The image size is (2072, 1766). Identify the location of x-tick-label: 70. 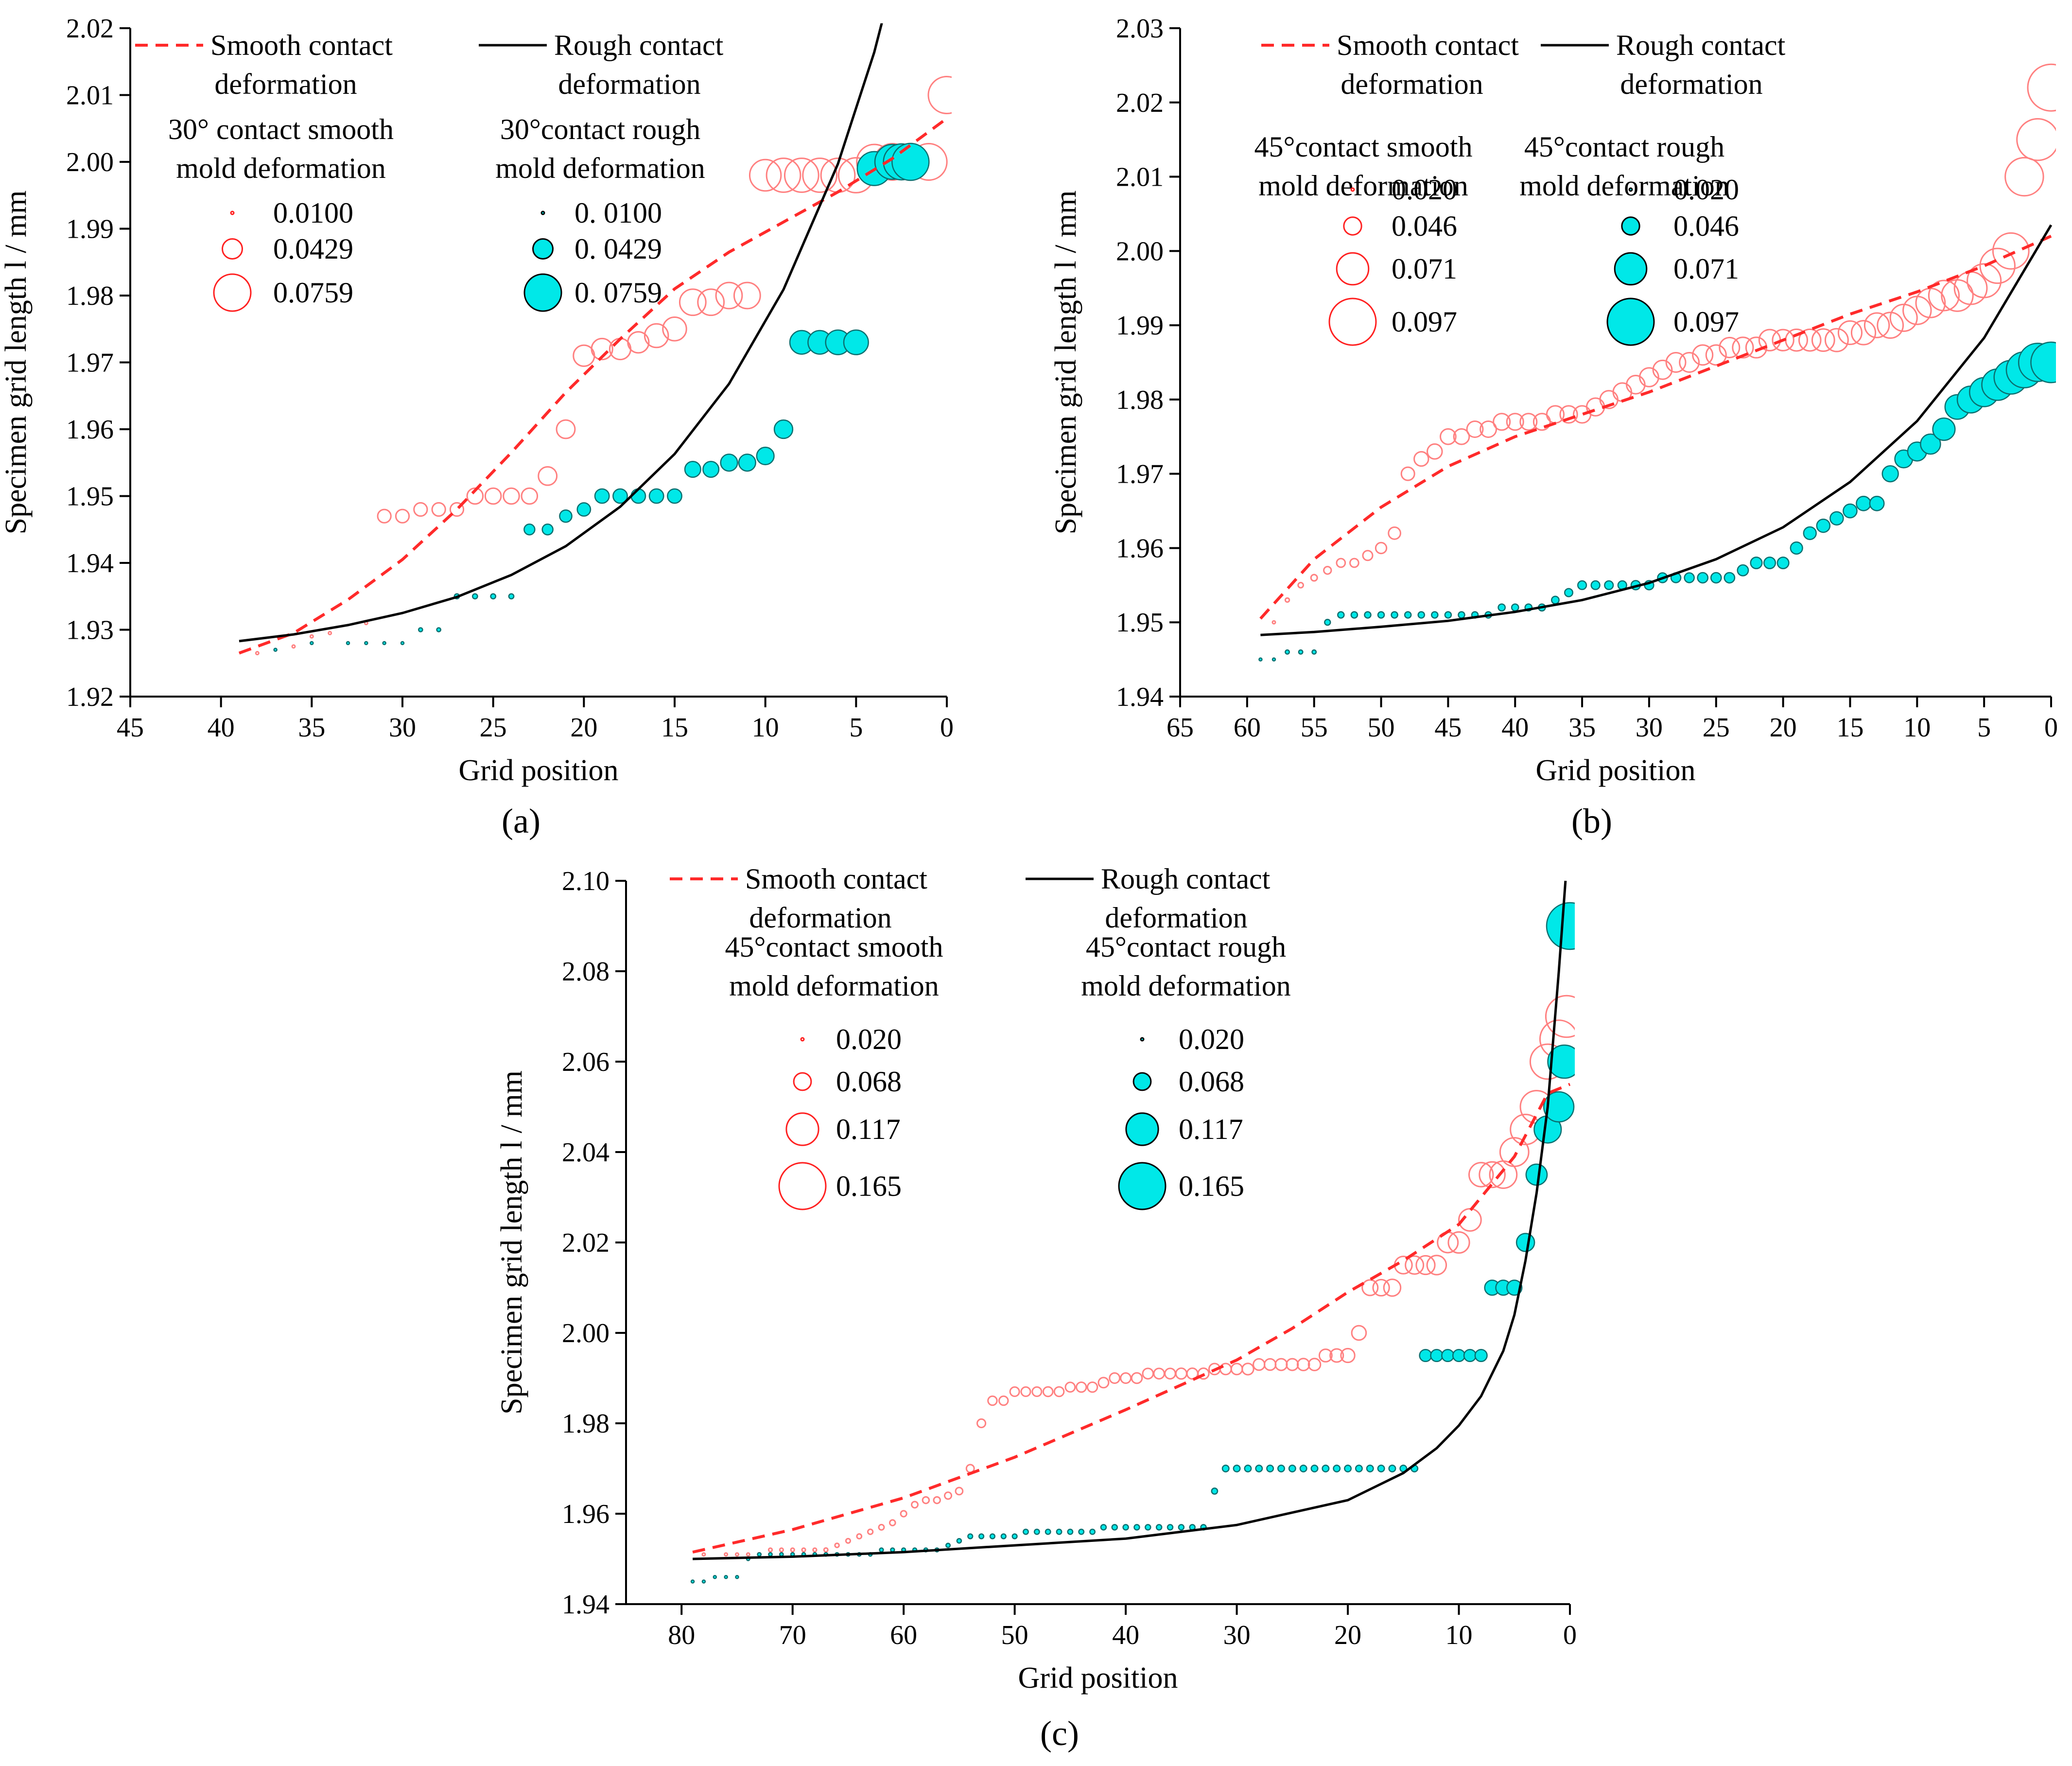
(792, 1635).